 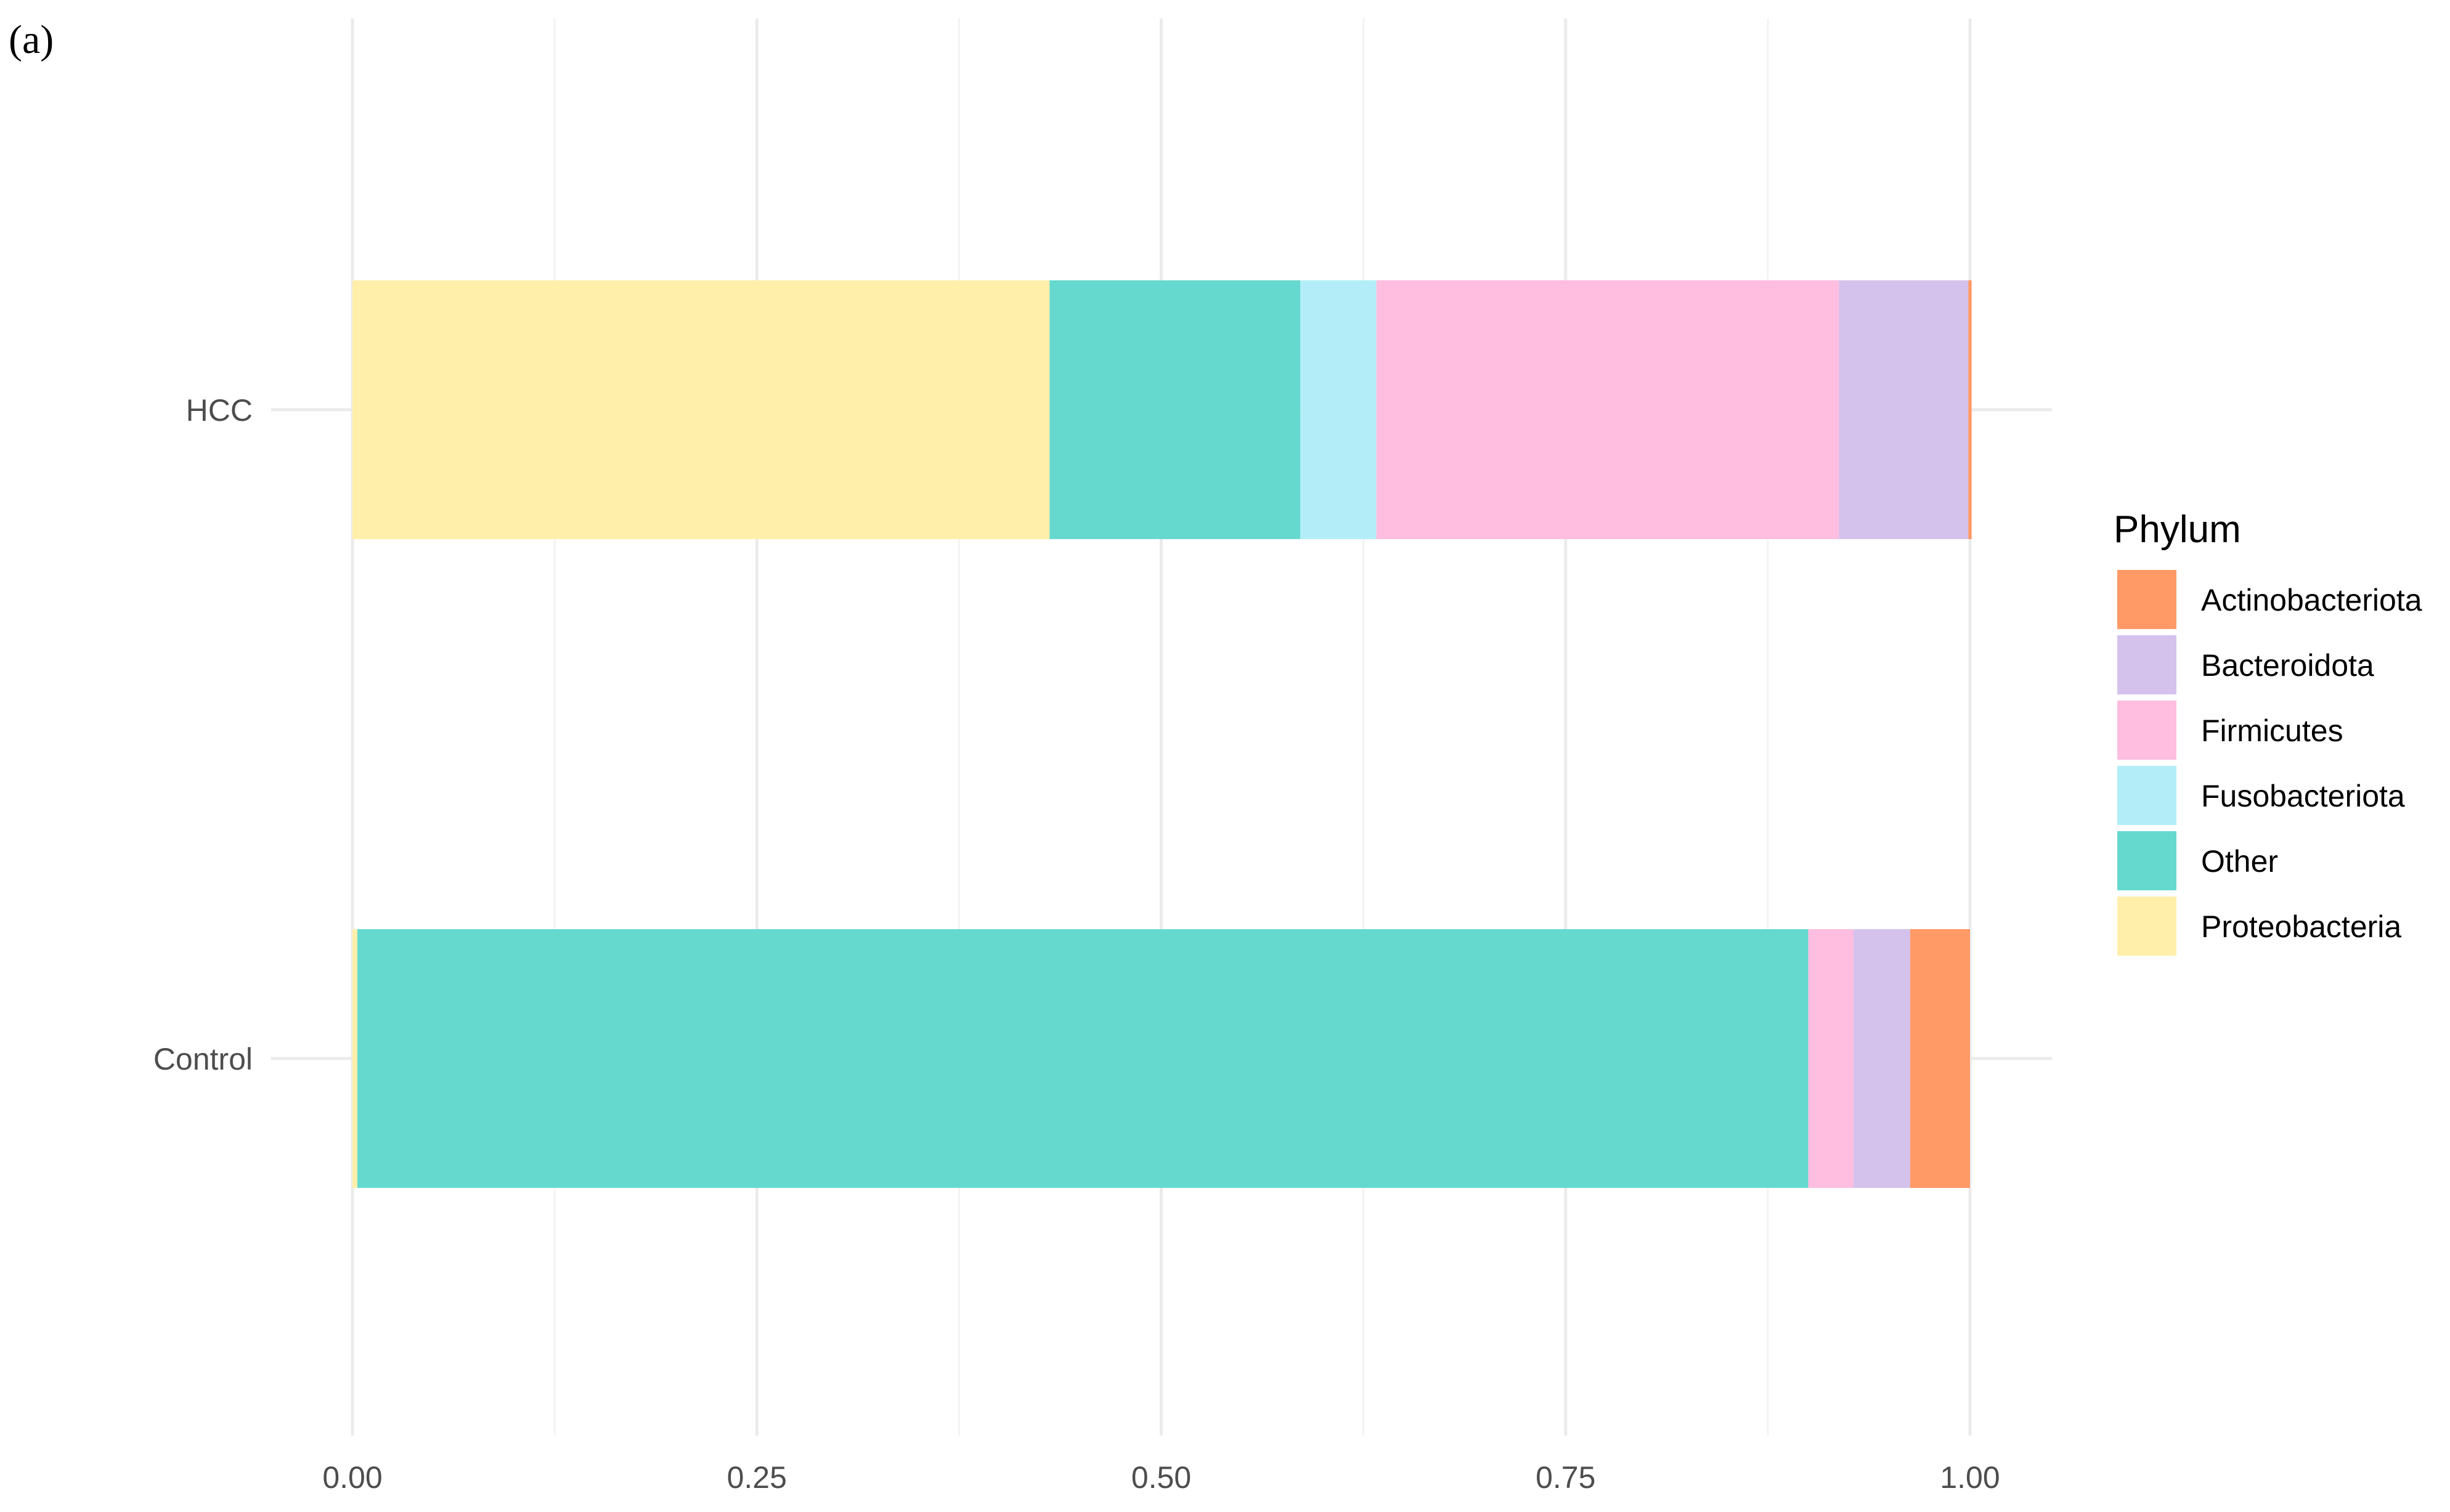 What do you see at coordinates (2239, 861) in the screenshot?
I see `legend-entry-label: Other` at bounding box center [2239, 861].